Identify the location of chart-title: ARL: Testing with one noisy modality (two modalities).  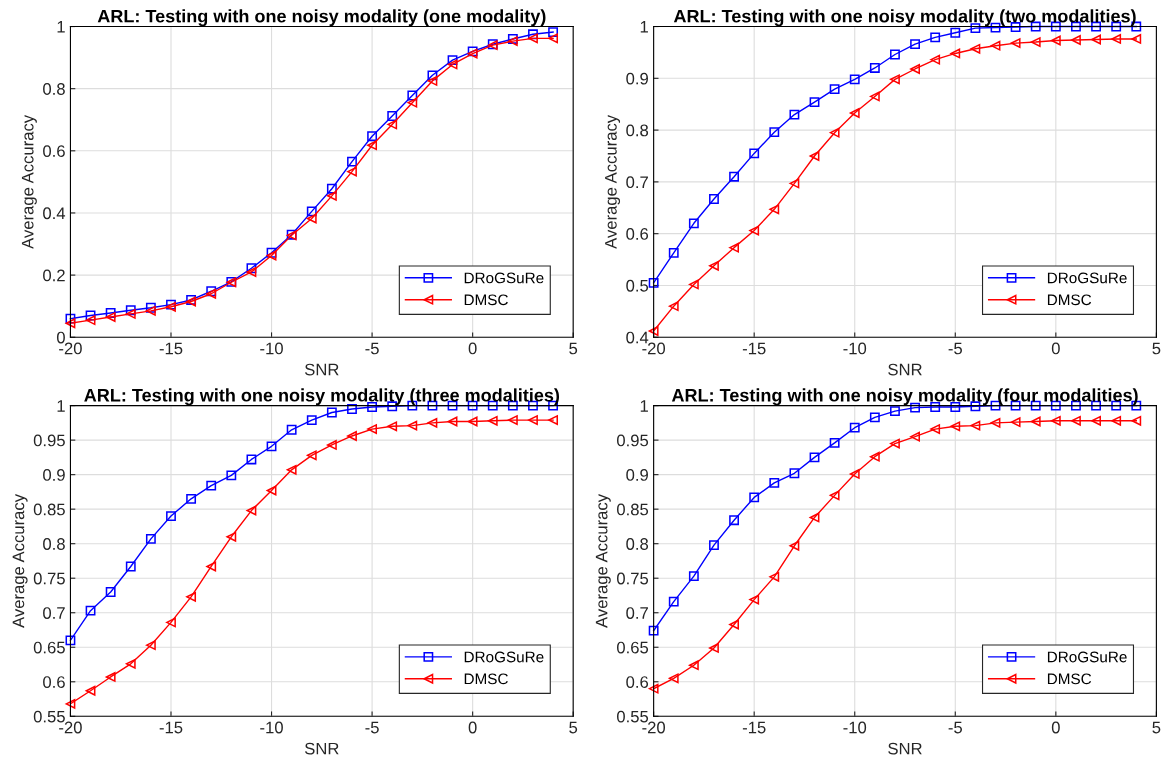
(904, 18).